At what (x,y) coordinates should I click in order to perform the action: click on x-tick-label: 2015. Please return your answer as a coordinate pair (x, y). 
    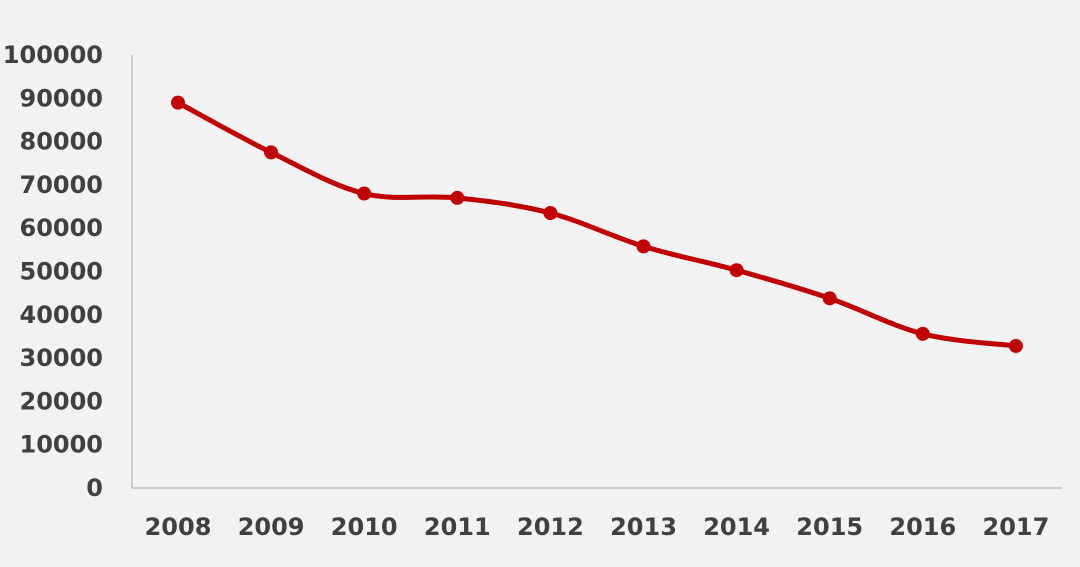
    Looking at the image, I should click on (829, 527).